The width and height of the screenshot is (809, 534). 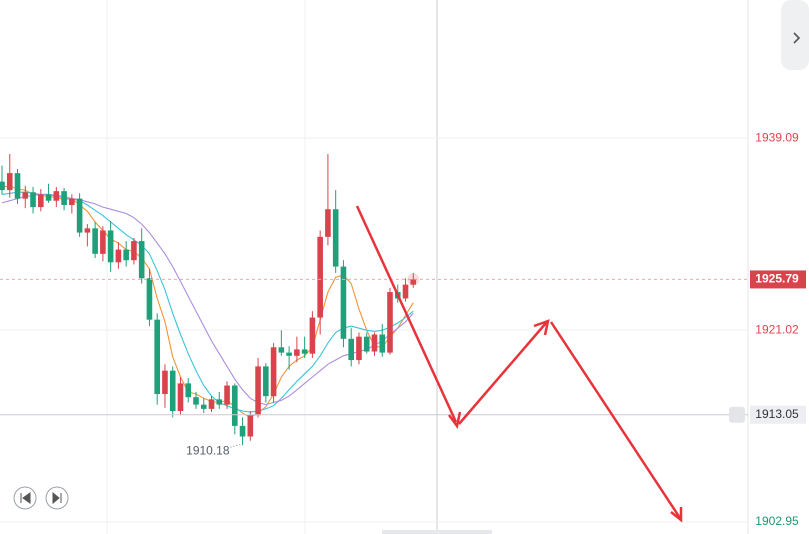 What do you see at coordinates (777, 137) in the screenshot?
I see `y-tick-label: 1939.09` at bounding box center [777, 137].